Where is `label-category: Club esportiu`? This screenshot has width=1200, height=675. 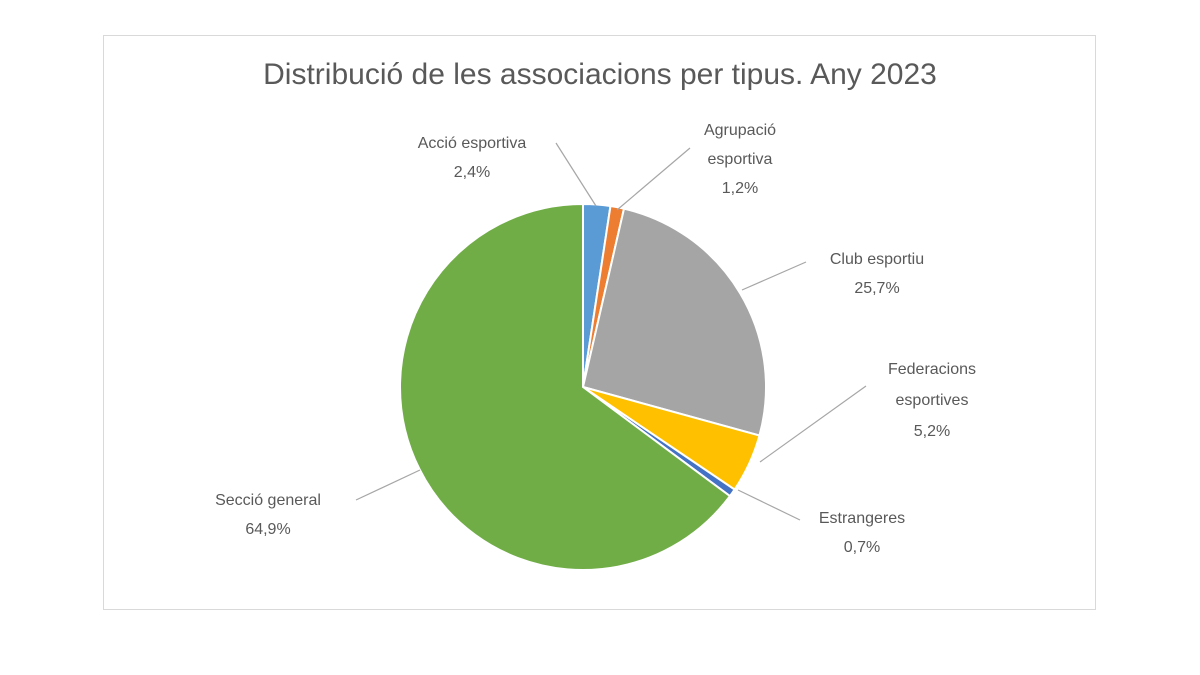 label-category: Club esportiu is located at coordinates (877, 259).